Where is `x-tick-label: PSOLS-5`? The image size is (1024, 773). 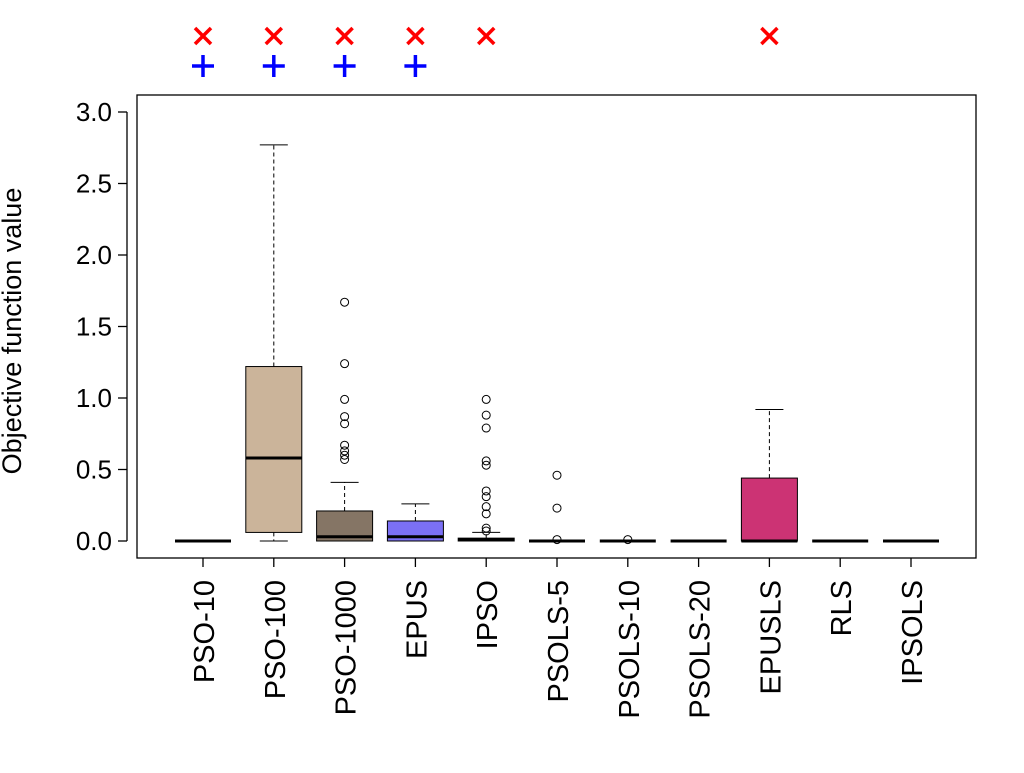
x-tick-label: PSOLS-5 is located at coordinates (559, 641).